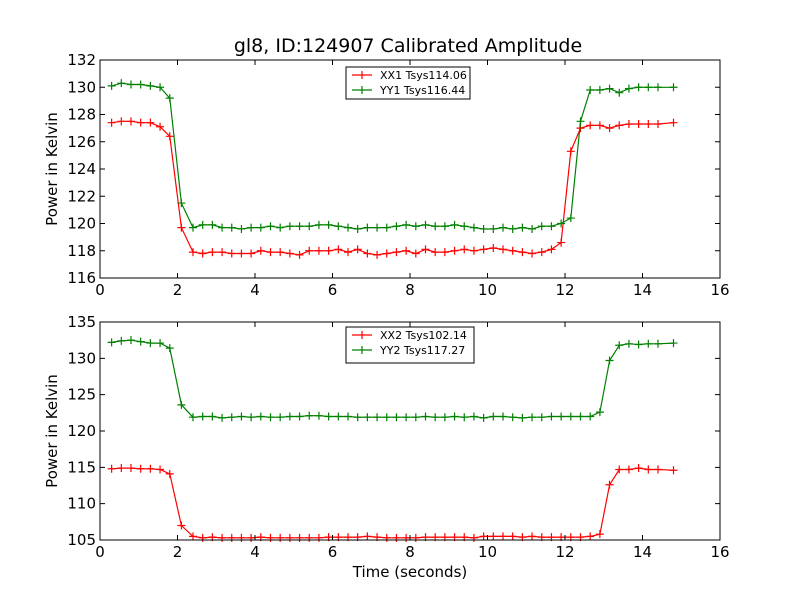 The height and width of the screenshot is (600, 800). Describe the element at coordinates (81, 278) in the screenshot. I see `y-tick-label: 116` at that location.